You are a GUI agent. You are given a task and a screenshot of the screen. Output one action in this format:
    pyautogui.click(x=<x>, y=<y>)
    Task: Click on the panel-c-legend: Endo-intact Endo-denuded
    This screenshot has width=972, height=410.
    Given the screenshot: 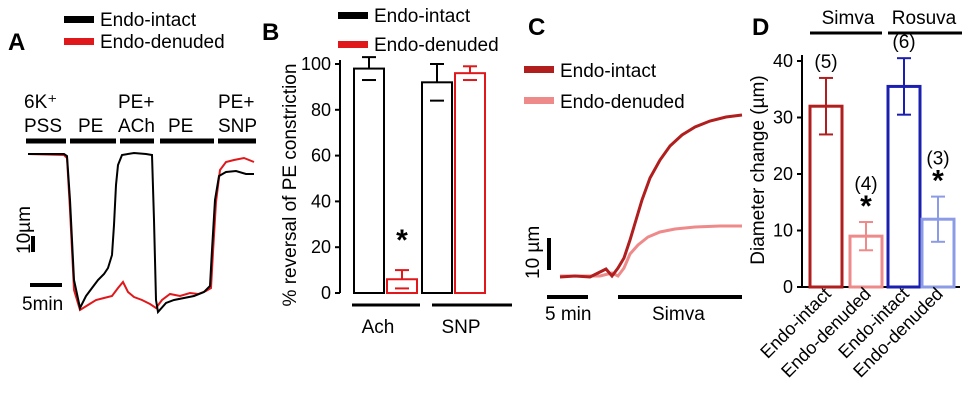 What is the action you would take?
    pyautogui.click(x=604, y=87)
    